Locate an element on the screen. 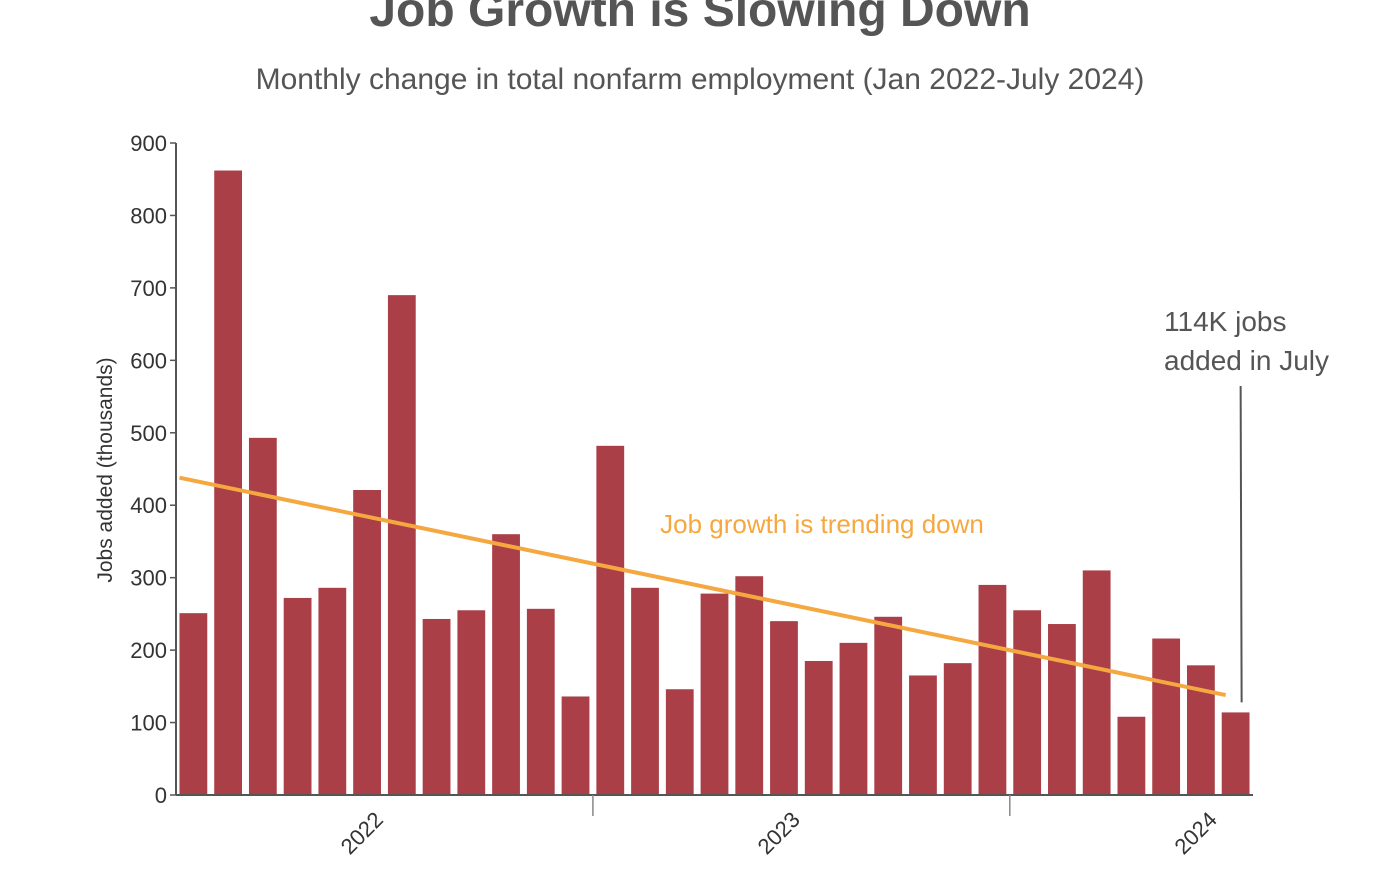 This screenshot has width=1400, height=874. x-axis-year-labels: 2022 2023 2024 is located at coordinates (779, 833).